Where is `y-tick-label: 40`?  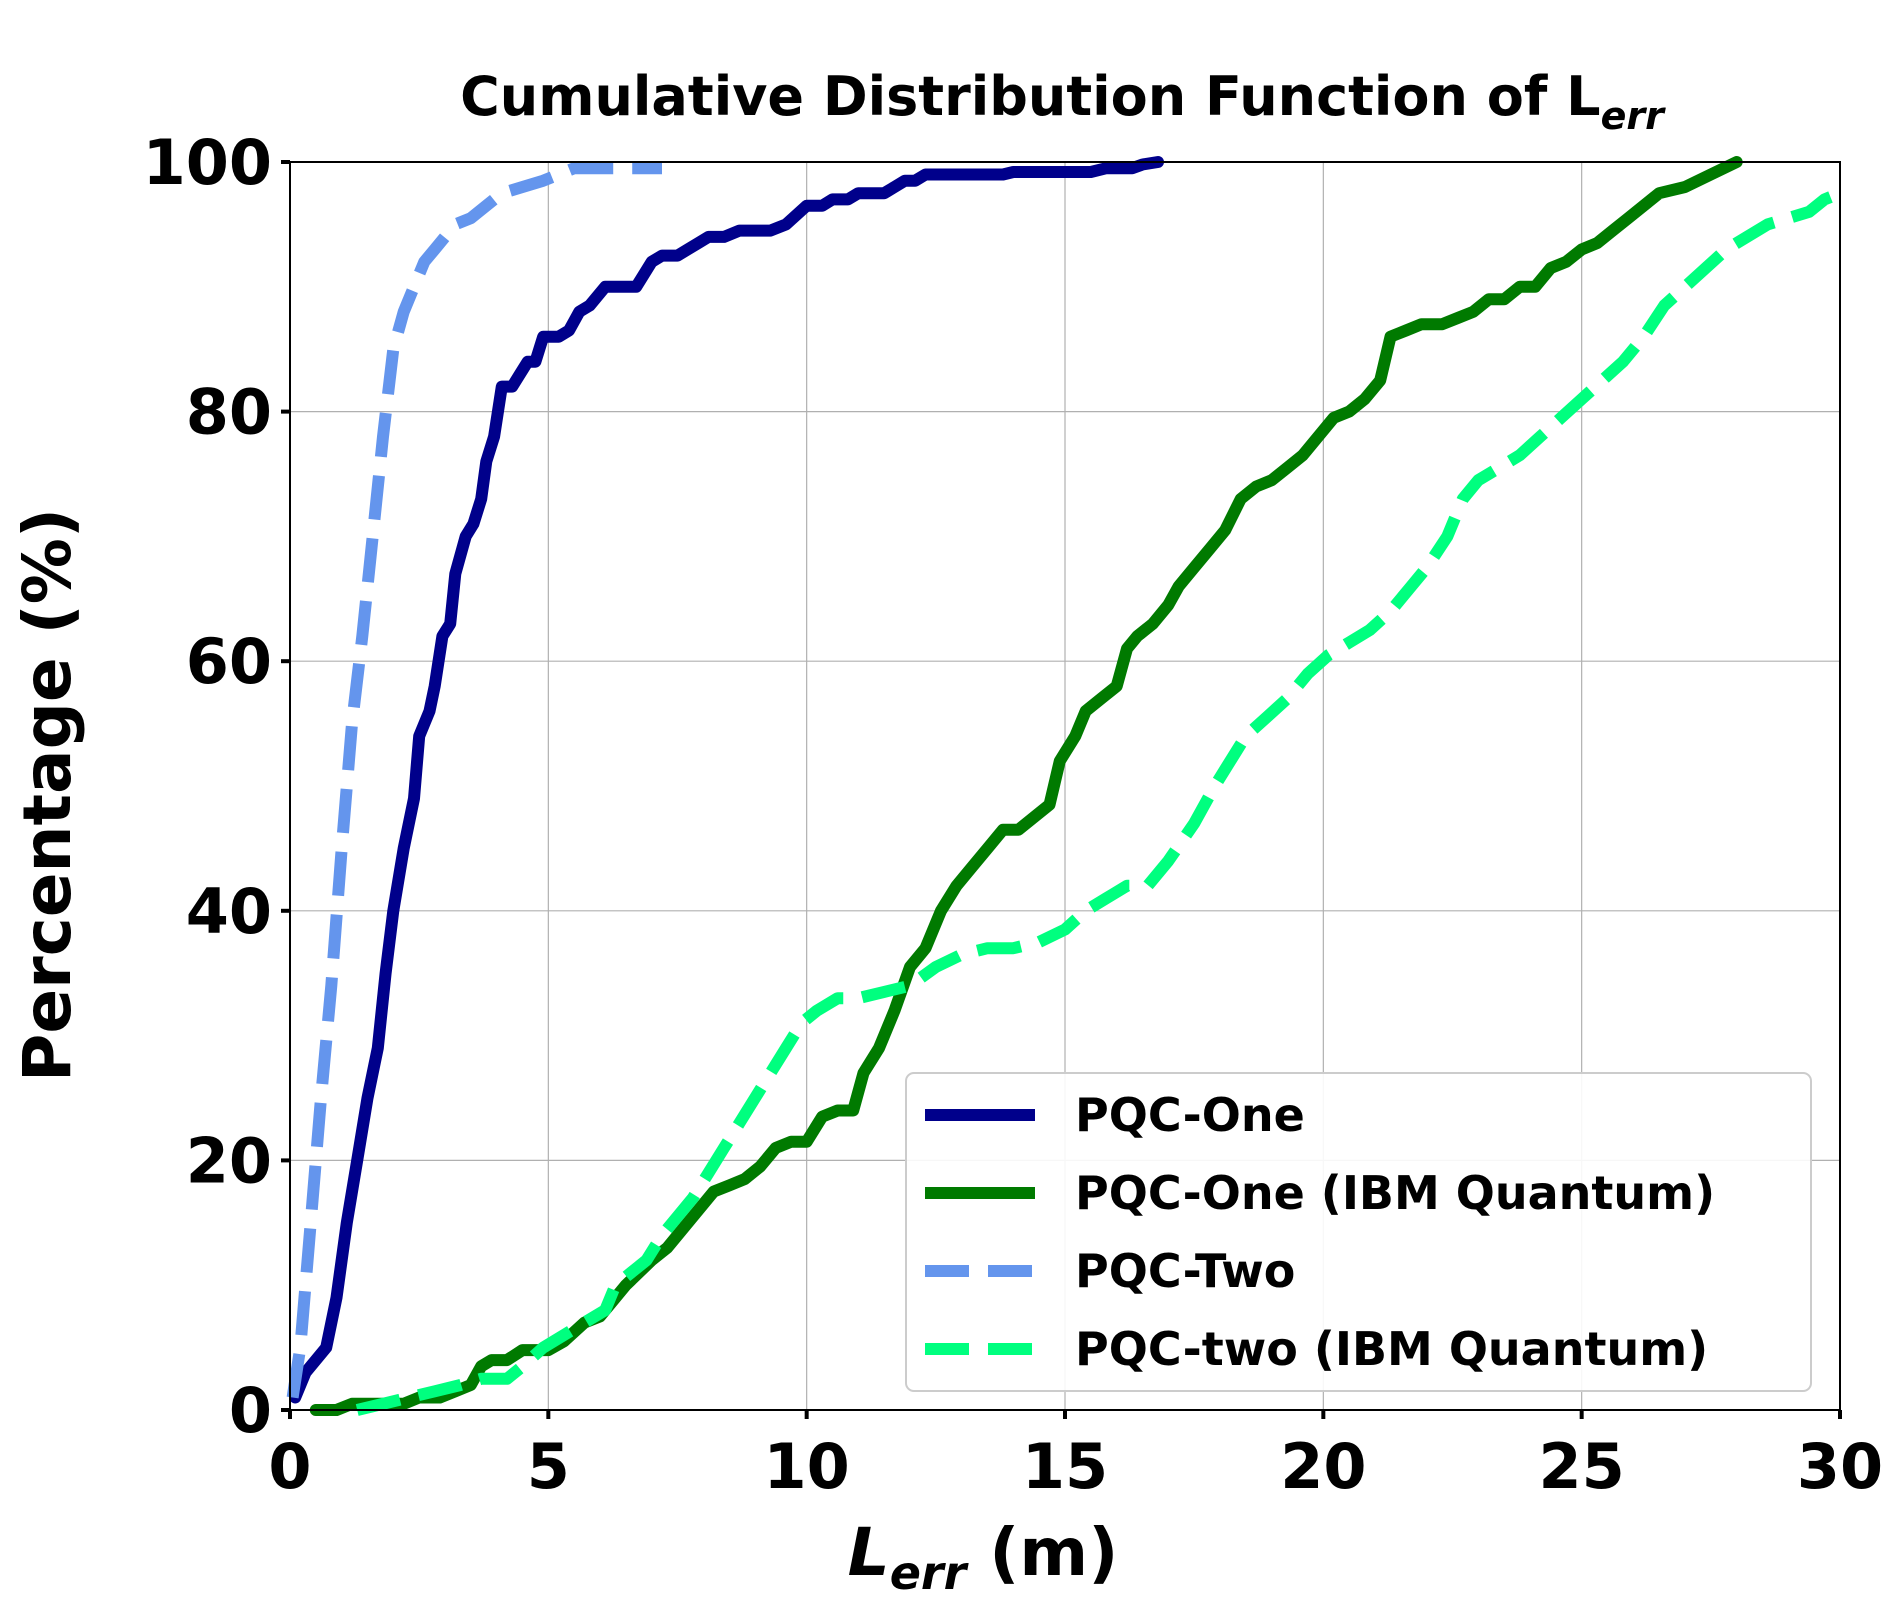
y-tick-label: 40 is located at coordinates (229, 911).